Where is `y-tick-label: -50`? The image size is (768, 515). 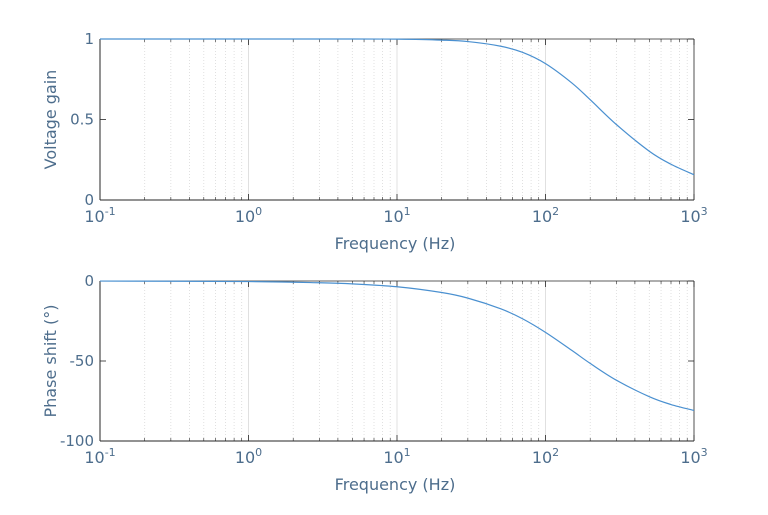 y-tick-label: -50 is located at coordinates (82, 361).